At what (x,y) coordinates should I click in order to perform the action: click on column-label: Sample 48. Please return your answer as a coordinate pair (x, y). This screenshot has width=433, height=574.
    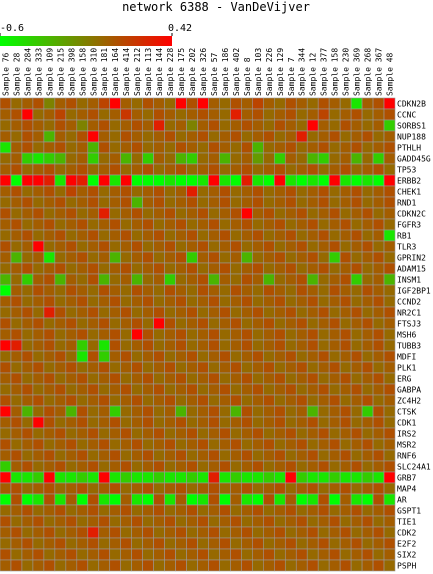
    Looking at the image, I should click on (390, 74).